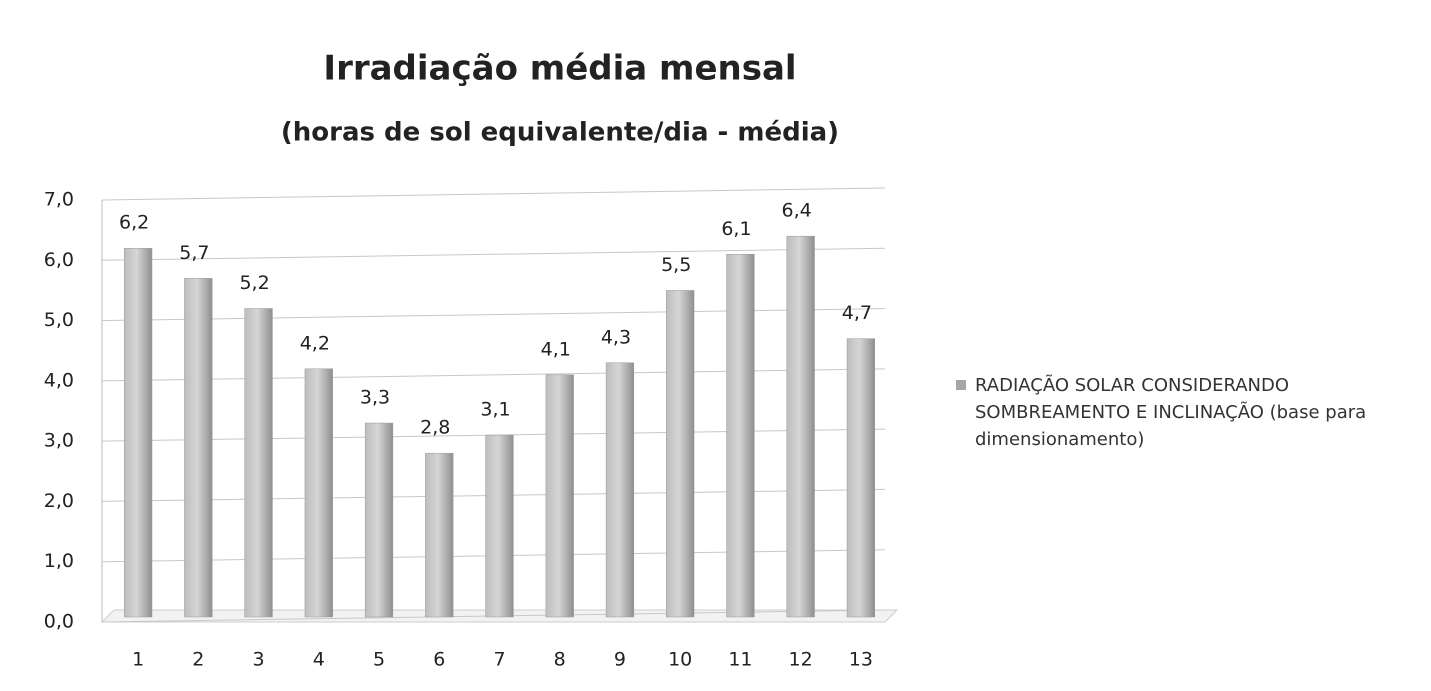 The width and height of the screenshot is (1431, 691). Describe the element at coordinates (559, 69) in the screenshot. I see `chart-title: Irradiação média mensal` at that location.